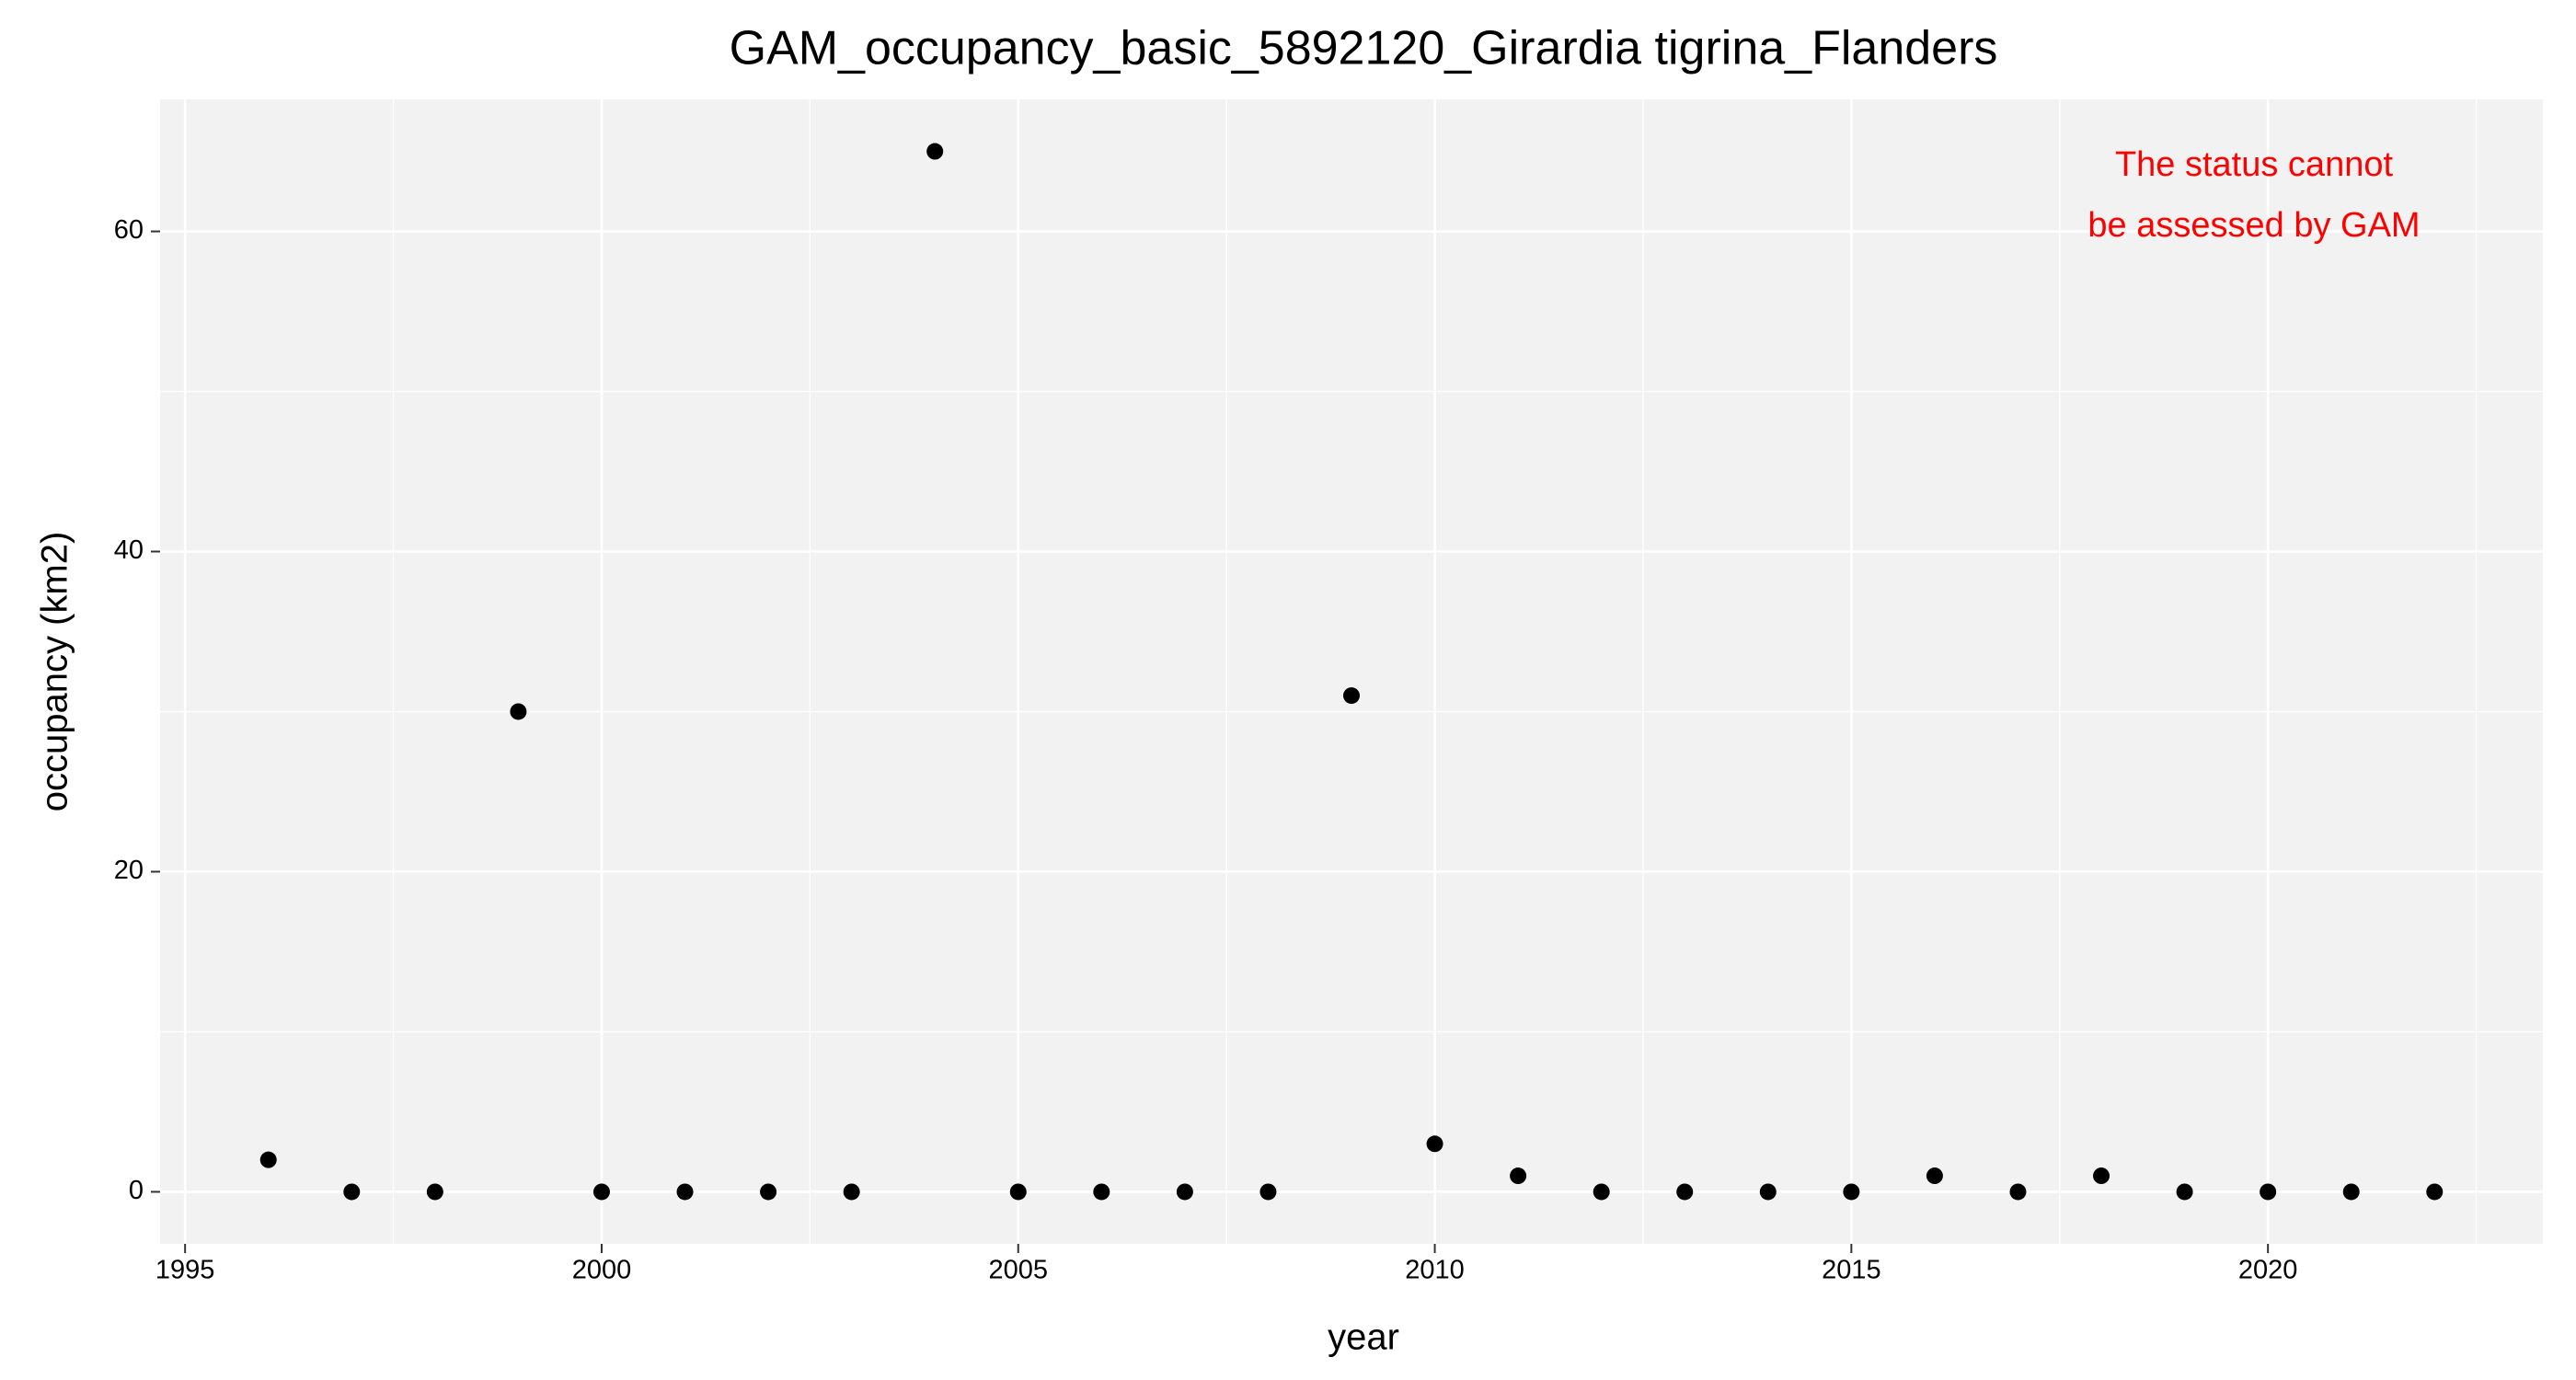 The image size is (2576, 1380). Describe the element at coordinates (1019, 1270) in the screenshot. I see `x-tick-label: 2005` at that location.